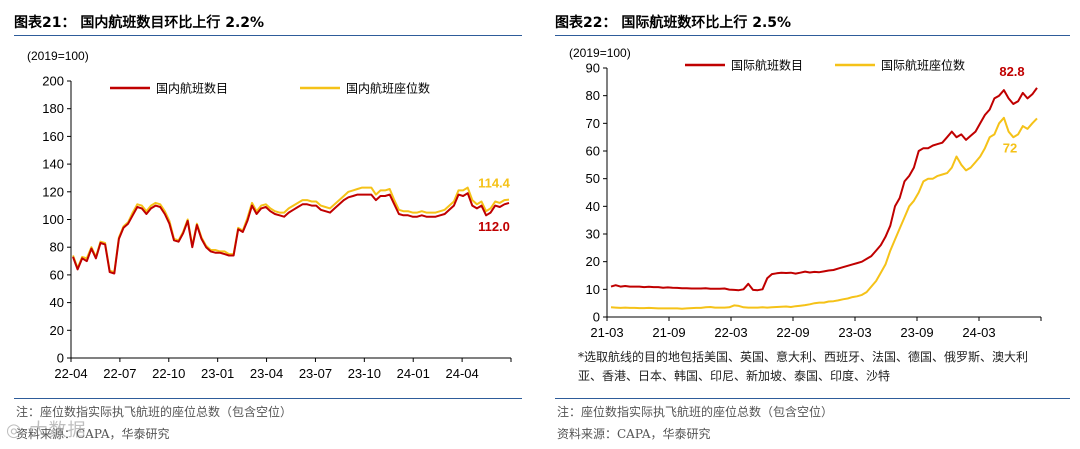  What do you see at coordinates (53, 164) in the screenshot?
I see `left-y-tick-label: 140` at bounding box center [53, 164].